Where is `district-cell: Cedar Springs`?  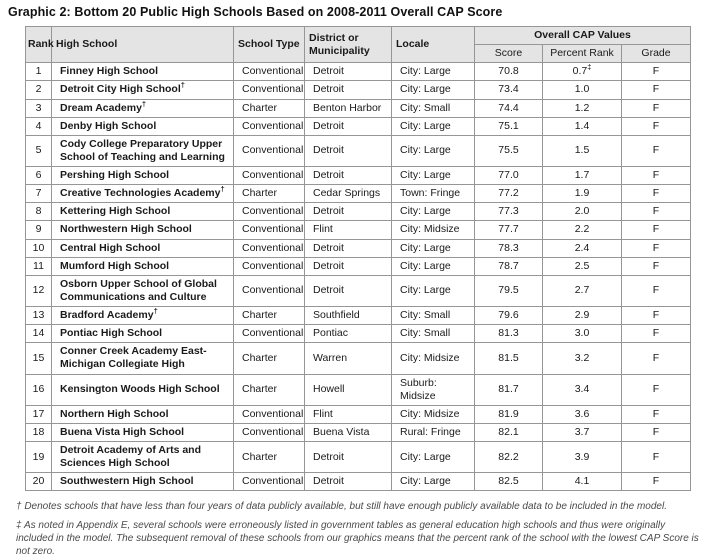
district-cell: Cedar Springs is located at coordinates (348, 194).